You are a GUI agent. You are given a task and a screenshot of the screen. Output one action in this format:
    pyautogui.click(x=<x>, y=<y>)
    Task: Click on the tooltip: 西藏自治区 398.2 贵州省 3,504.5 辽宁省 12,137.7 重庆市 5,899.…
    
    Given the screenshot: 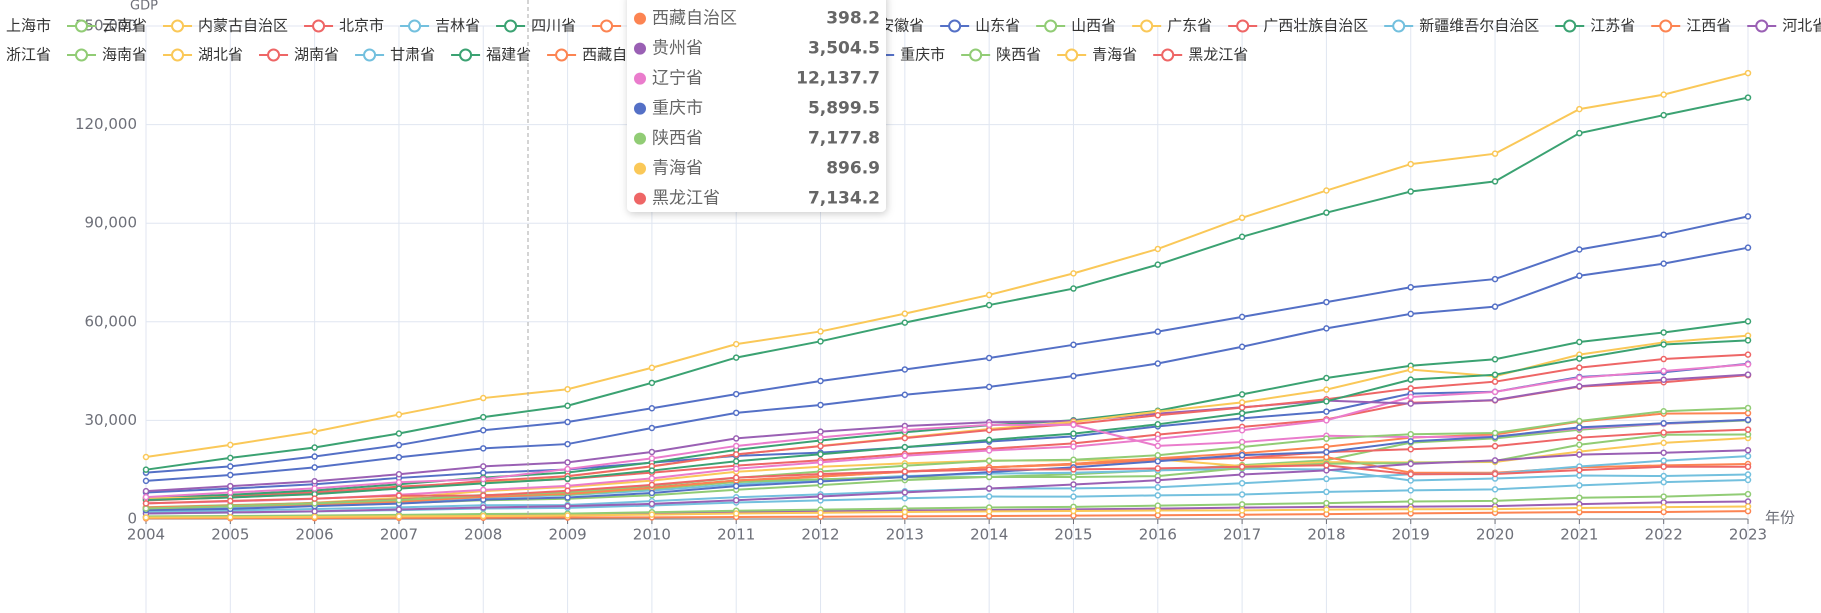 What is the action you would take?
    pyautogui.click(x=756, y=106)
    